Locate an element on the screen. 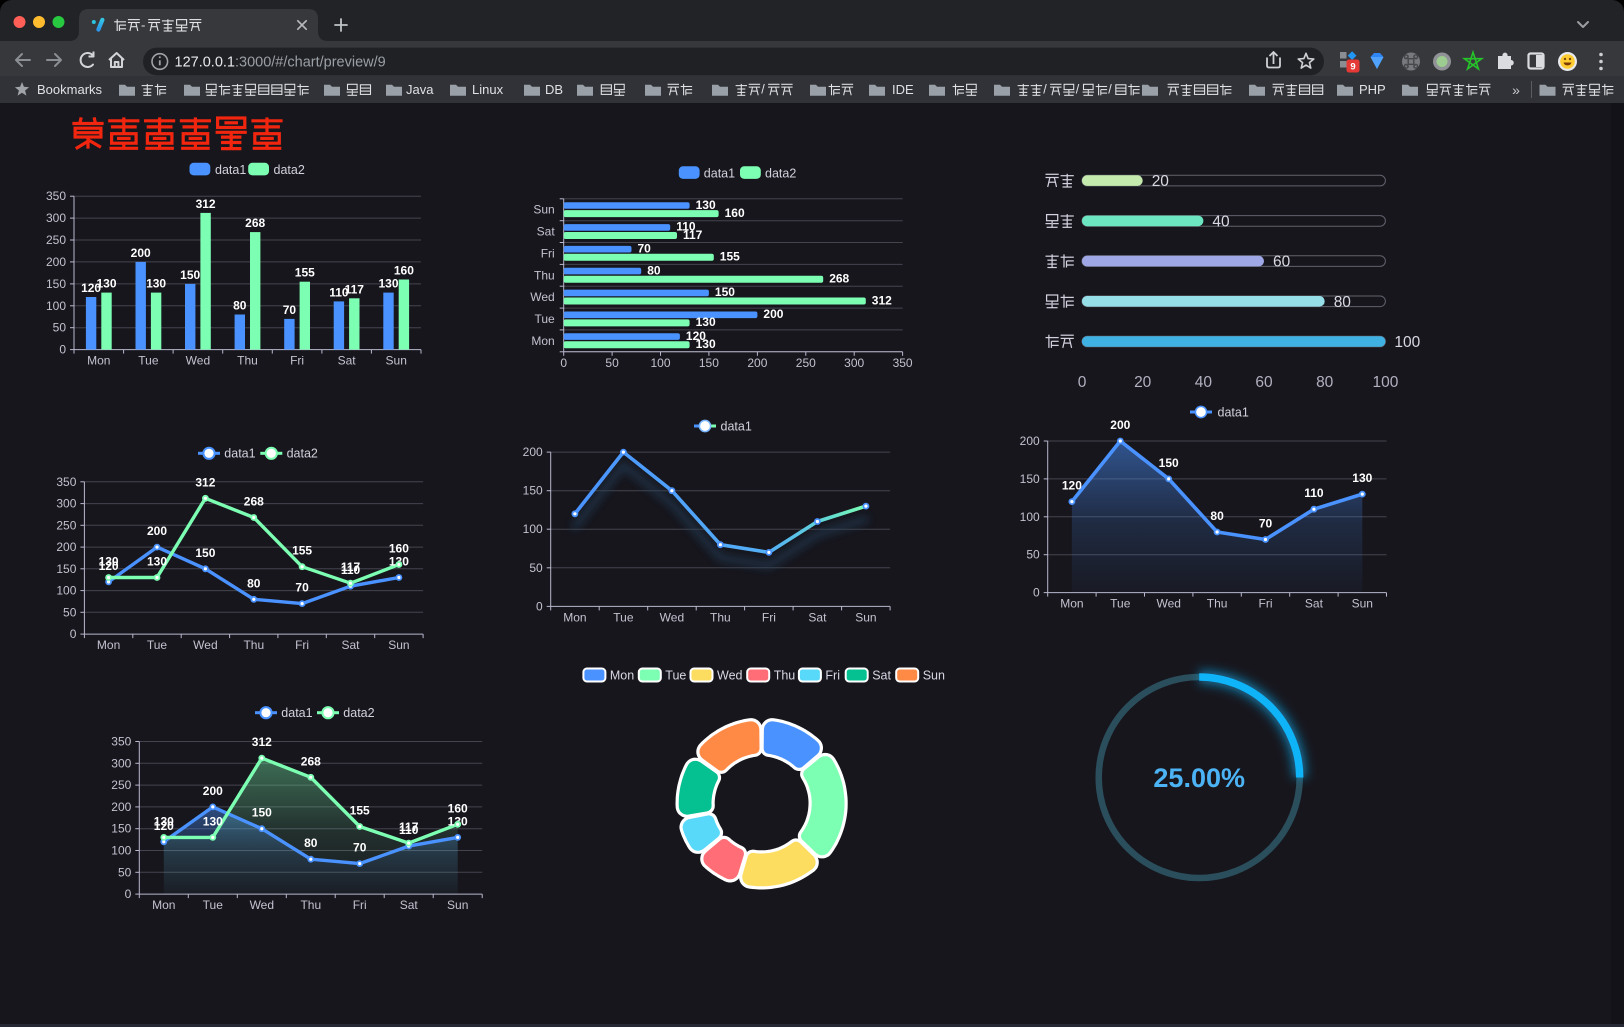 This screenshot has width=1624, height=1027. svg-text: 25.00% is located at coordinates (1199, 778).